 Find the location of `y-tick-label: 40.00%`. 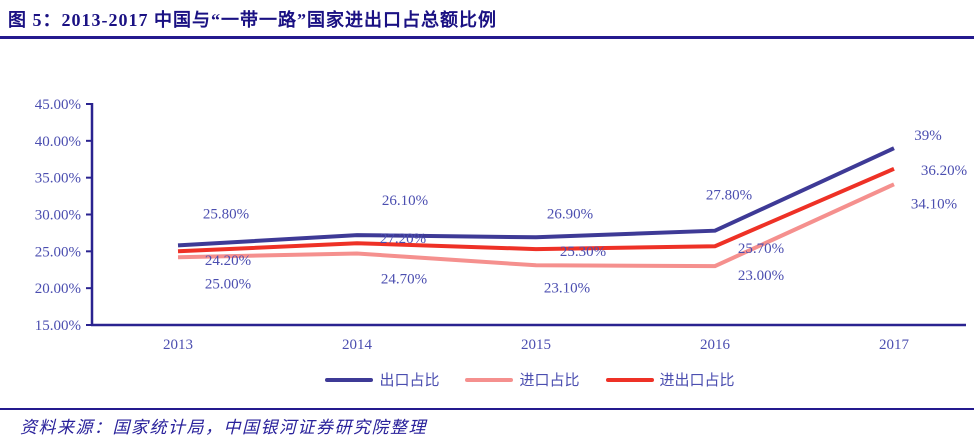

y-tick-label: 40.00% is located at coordinates (58, 142).